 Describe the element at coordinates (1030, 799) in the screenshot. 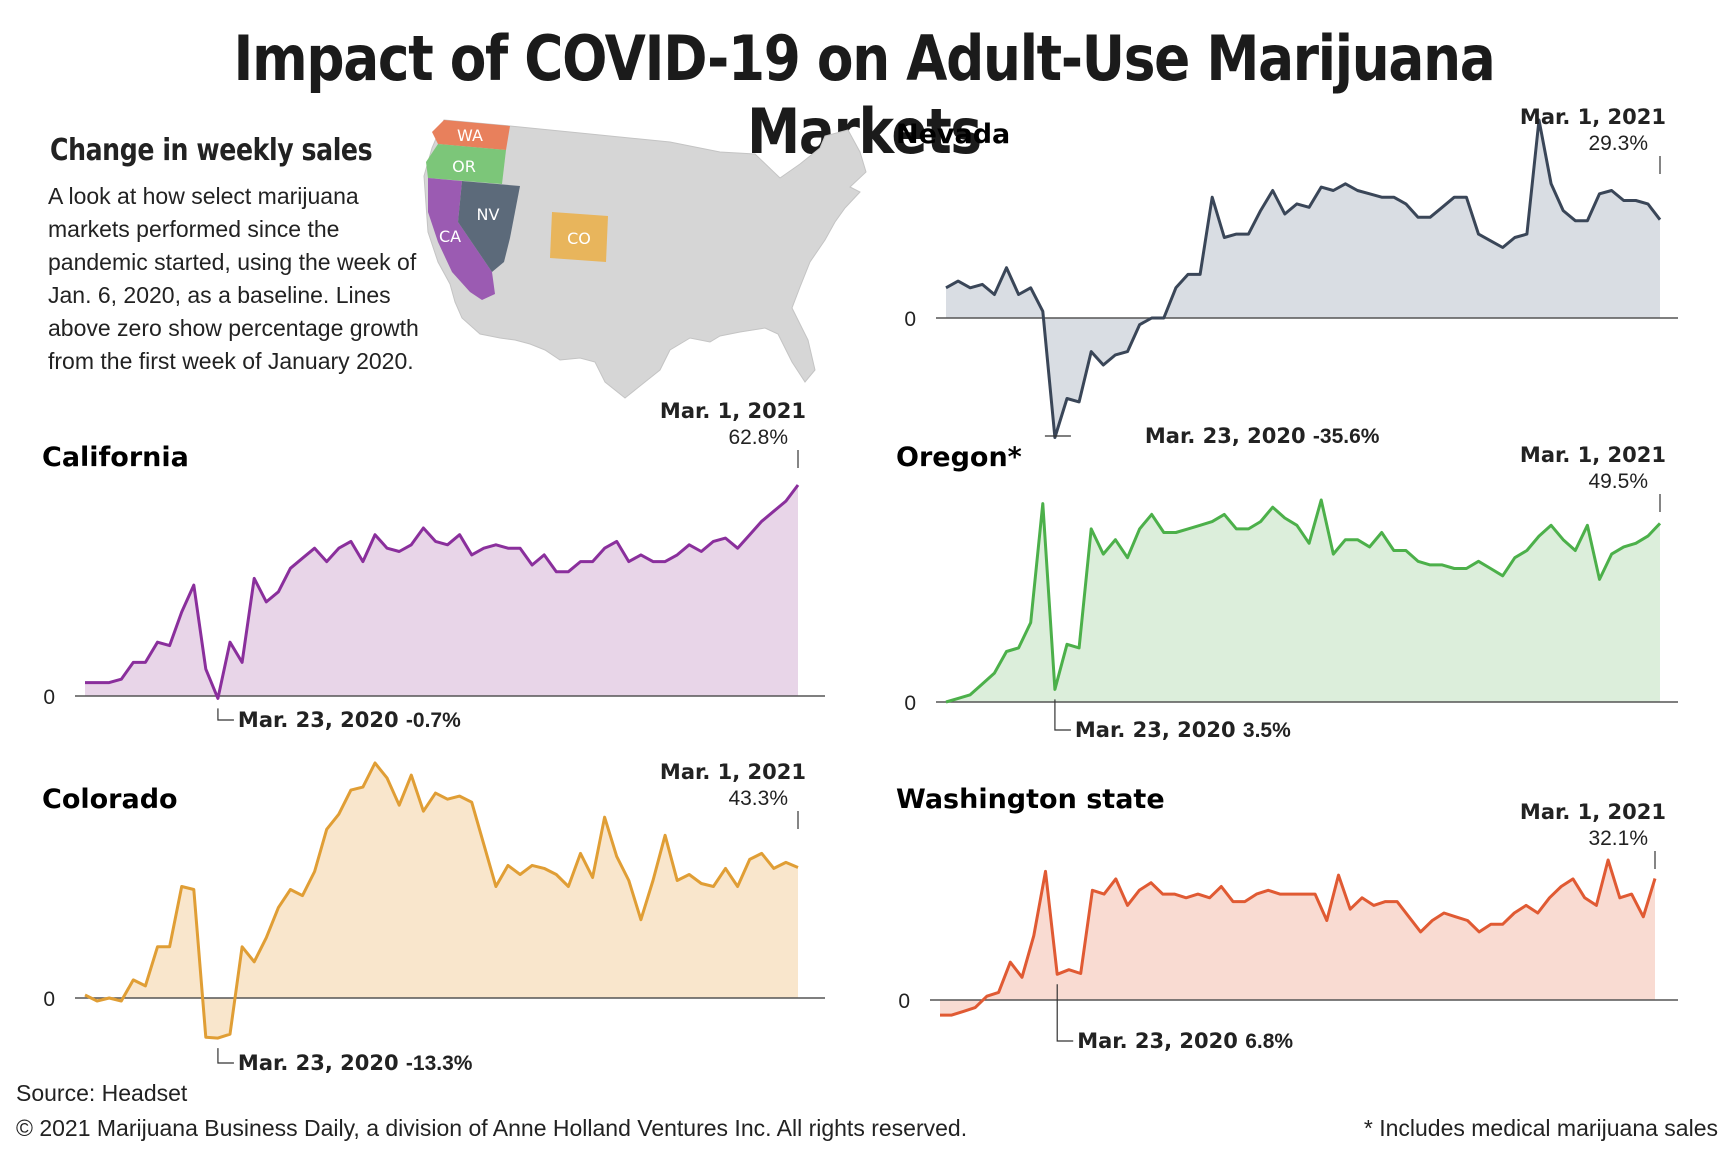

I see `chart-title: Washington state` at that location.